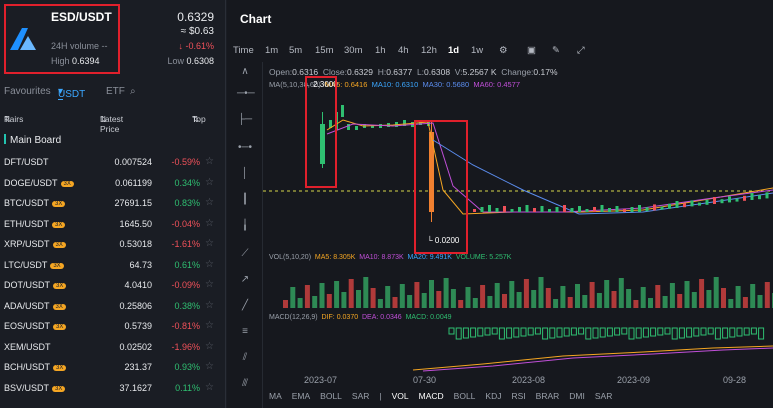 This screenshot has width=773, height=408. Describe the element at coordinates (112, 326) in the screenshot. I see `list-item: EOS/USDT 3X 0.5739 -0.81% ☆` at that location.